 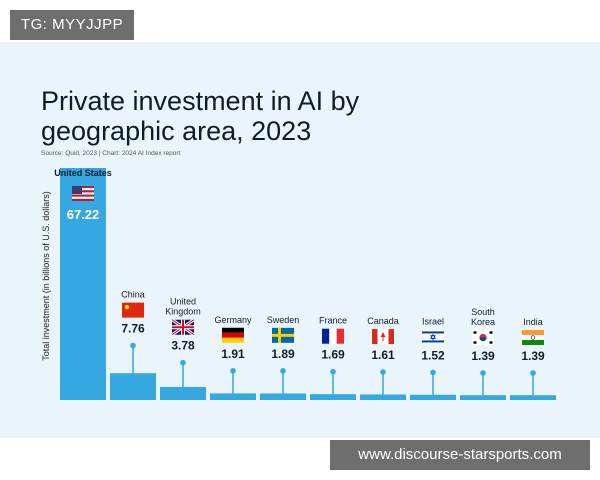 I want to click on category-label-united-states: United States, so click(x=83, y=173).